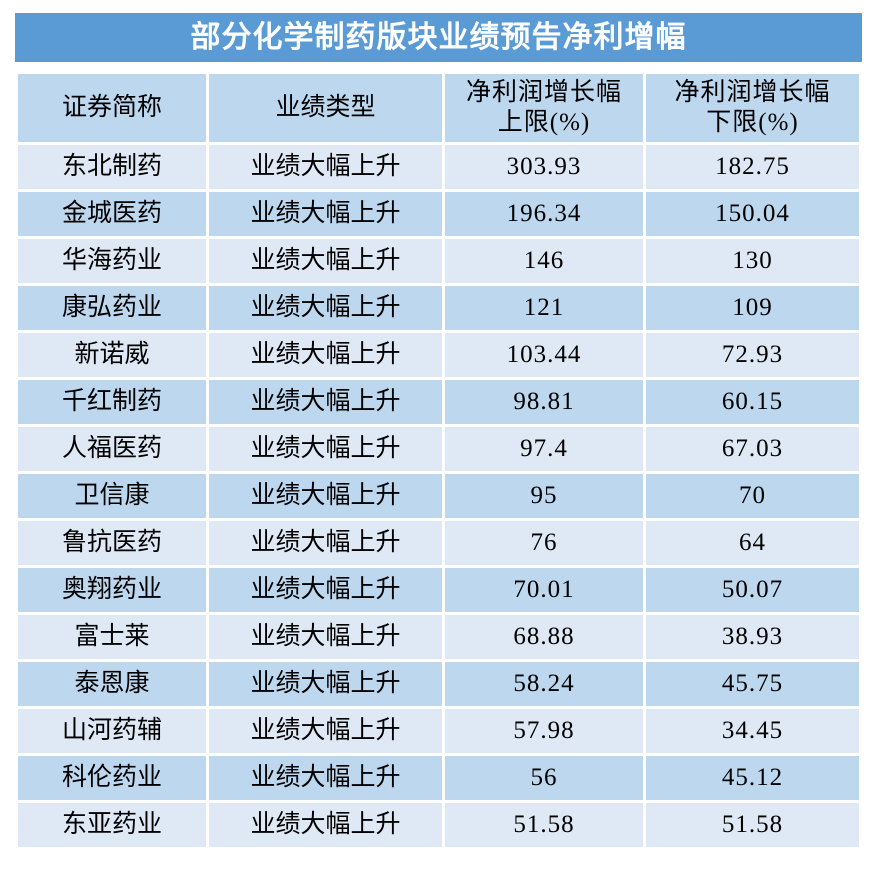  What do you see at coordinates (544, 731) in the screenshot?
I see `cell-upper: 57.98` at bounding box center [544, 731].